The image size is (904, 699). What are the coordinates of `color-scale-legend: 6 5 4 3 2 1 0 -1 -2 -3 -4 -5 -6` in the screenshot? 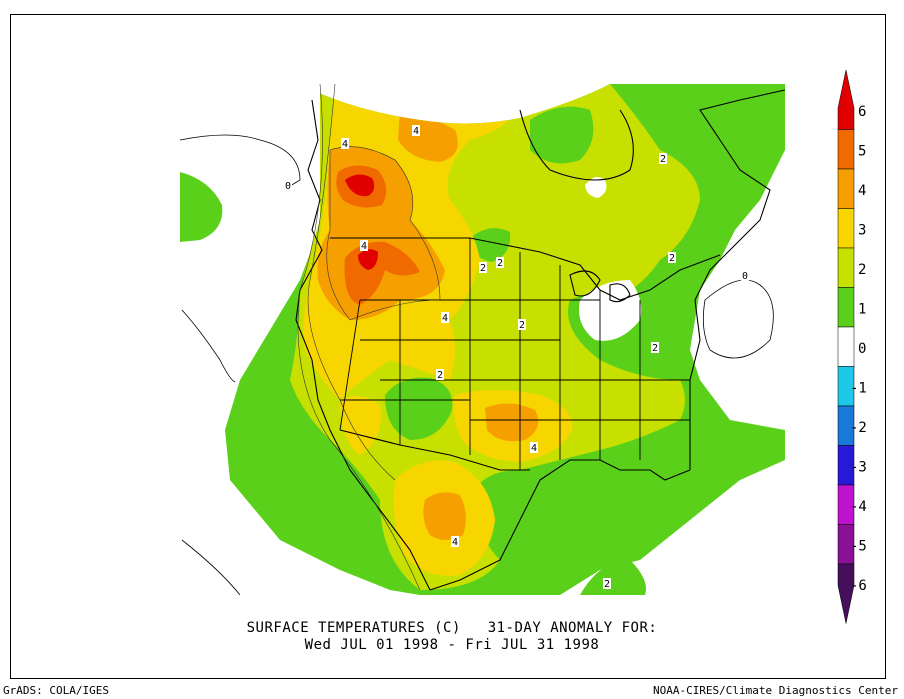 It's located at (852, 346).